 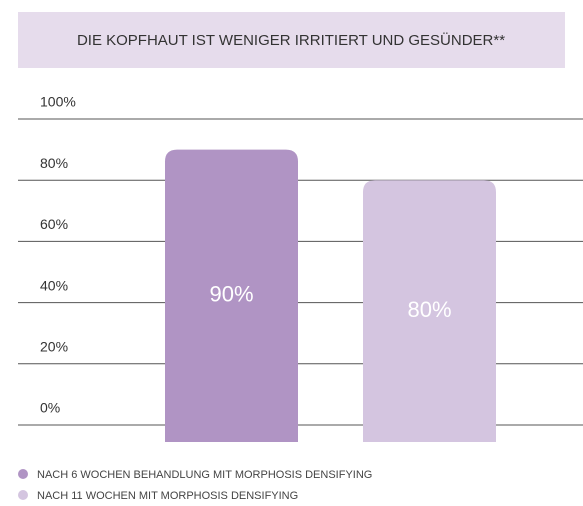 I want to click on y-tick-label: 80%, so click(x=54, y=163).